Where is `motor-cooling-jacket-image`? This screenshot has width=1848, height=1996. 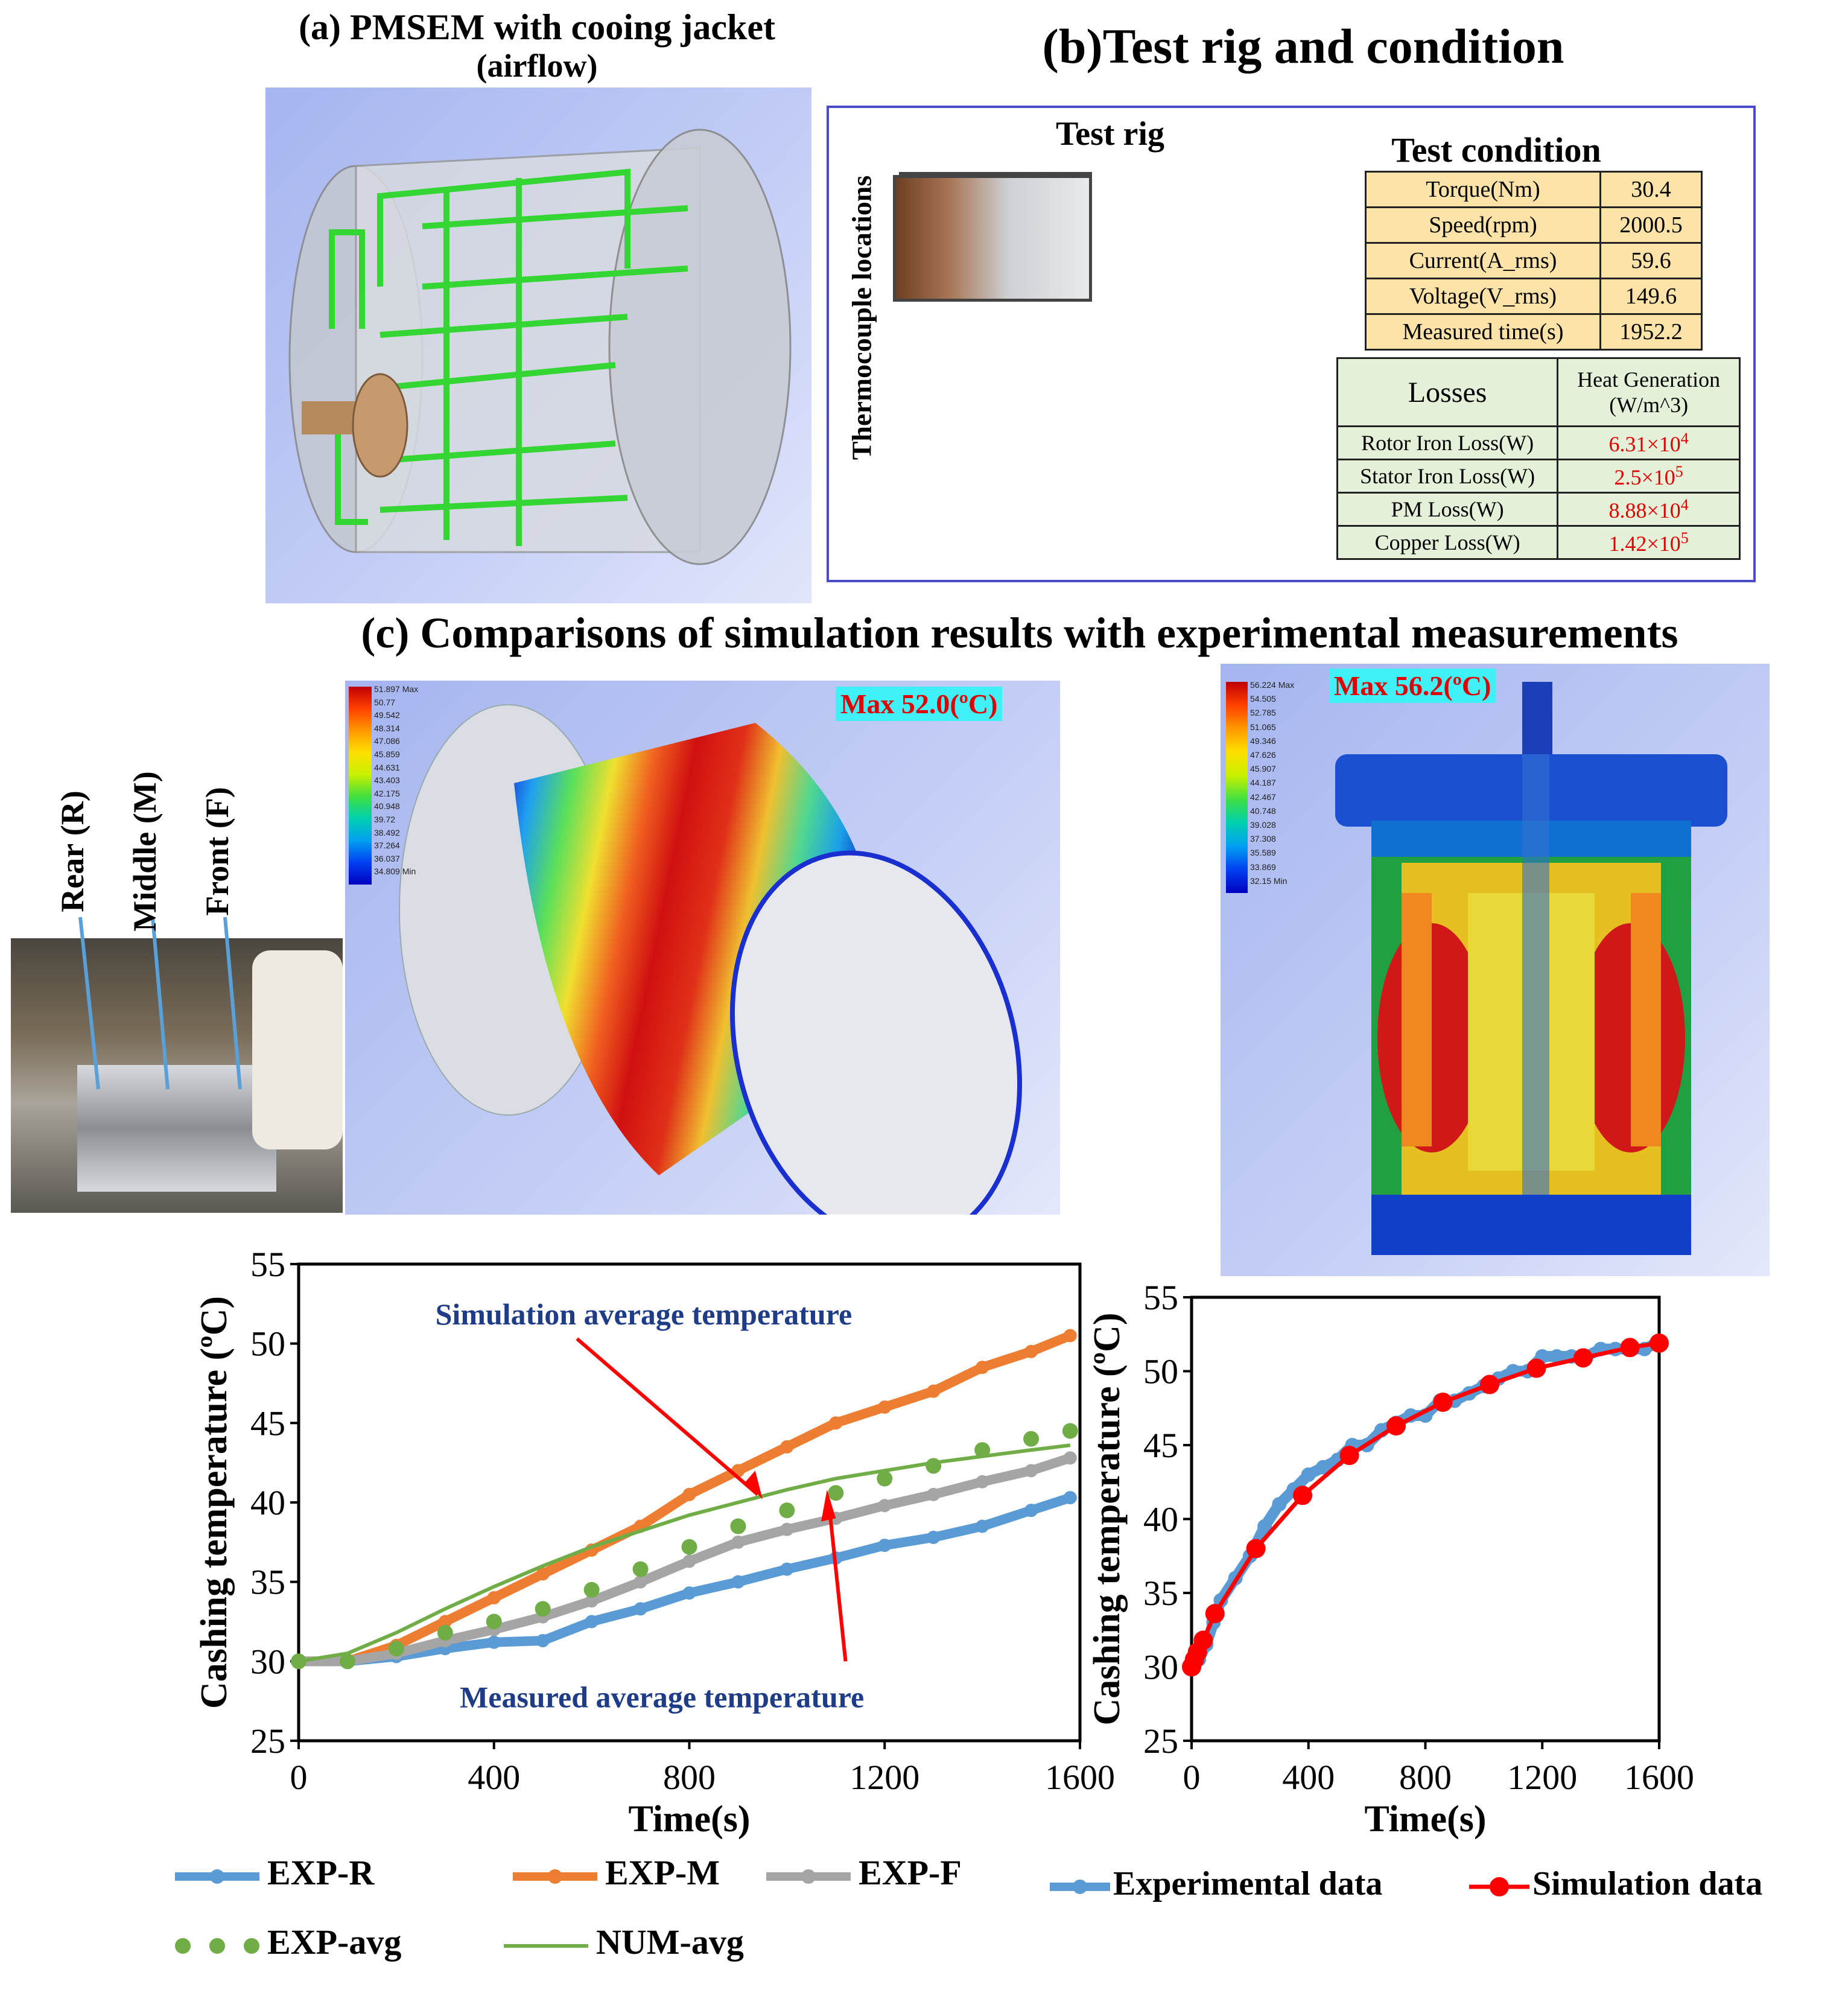 motor-cooling-jacket-image is located at coordinates (538, 345).